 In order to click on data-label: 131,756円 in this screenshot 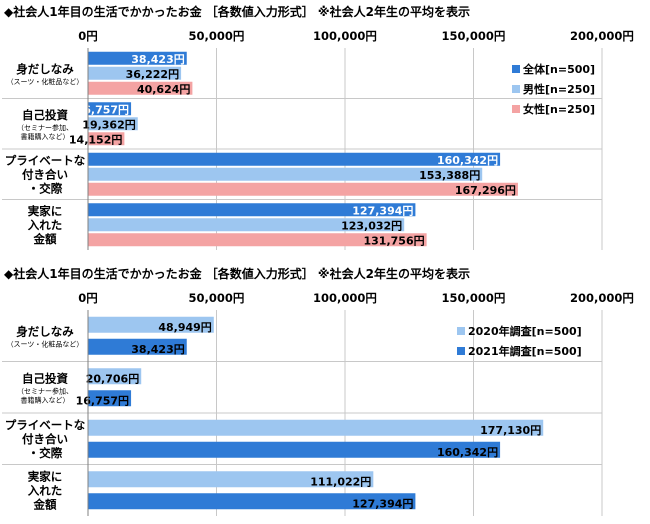, I will do `click(394, 240)`.